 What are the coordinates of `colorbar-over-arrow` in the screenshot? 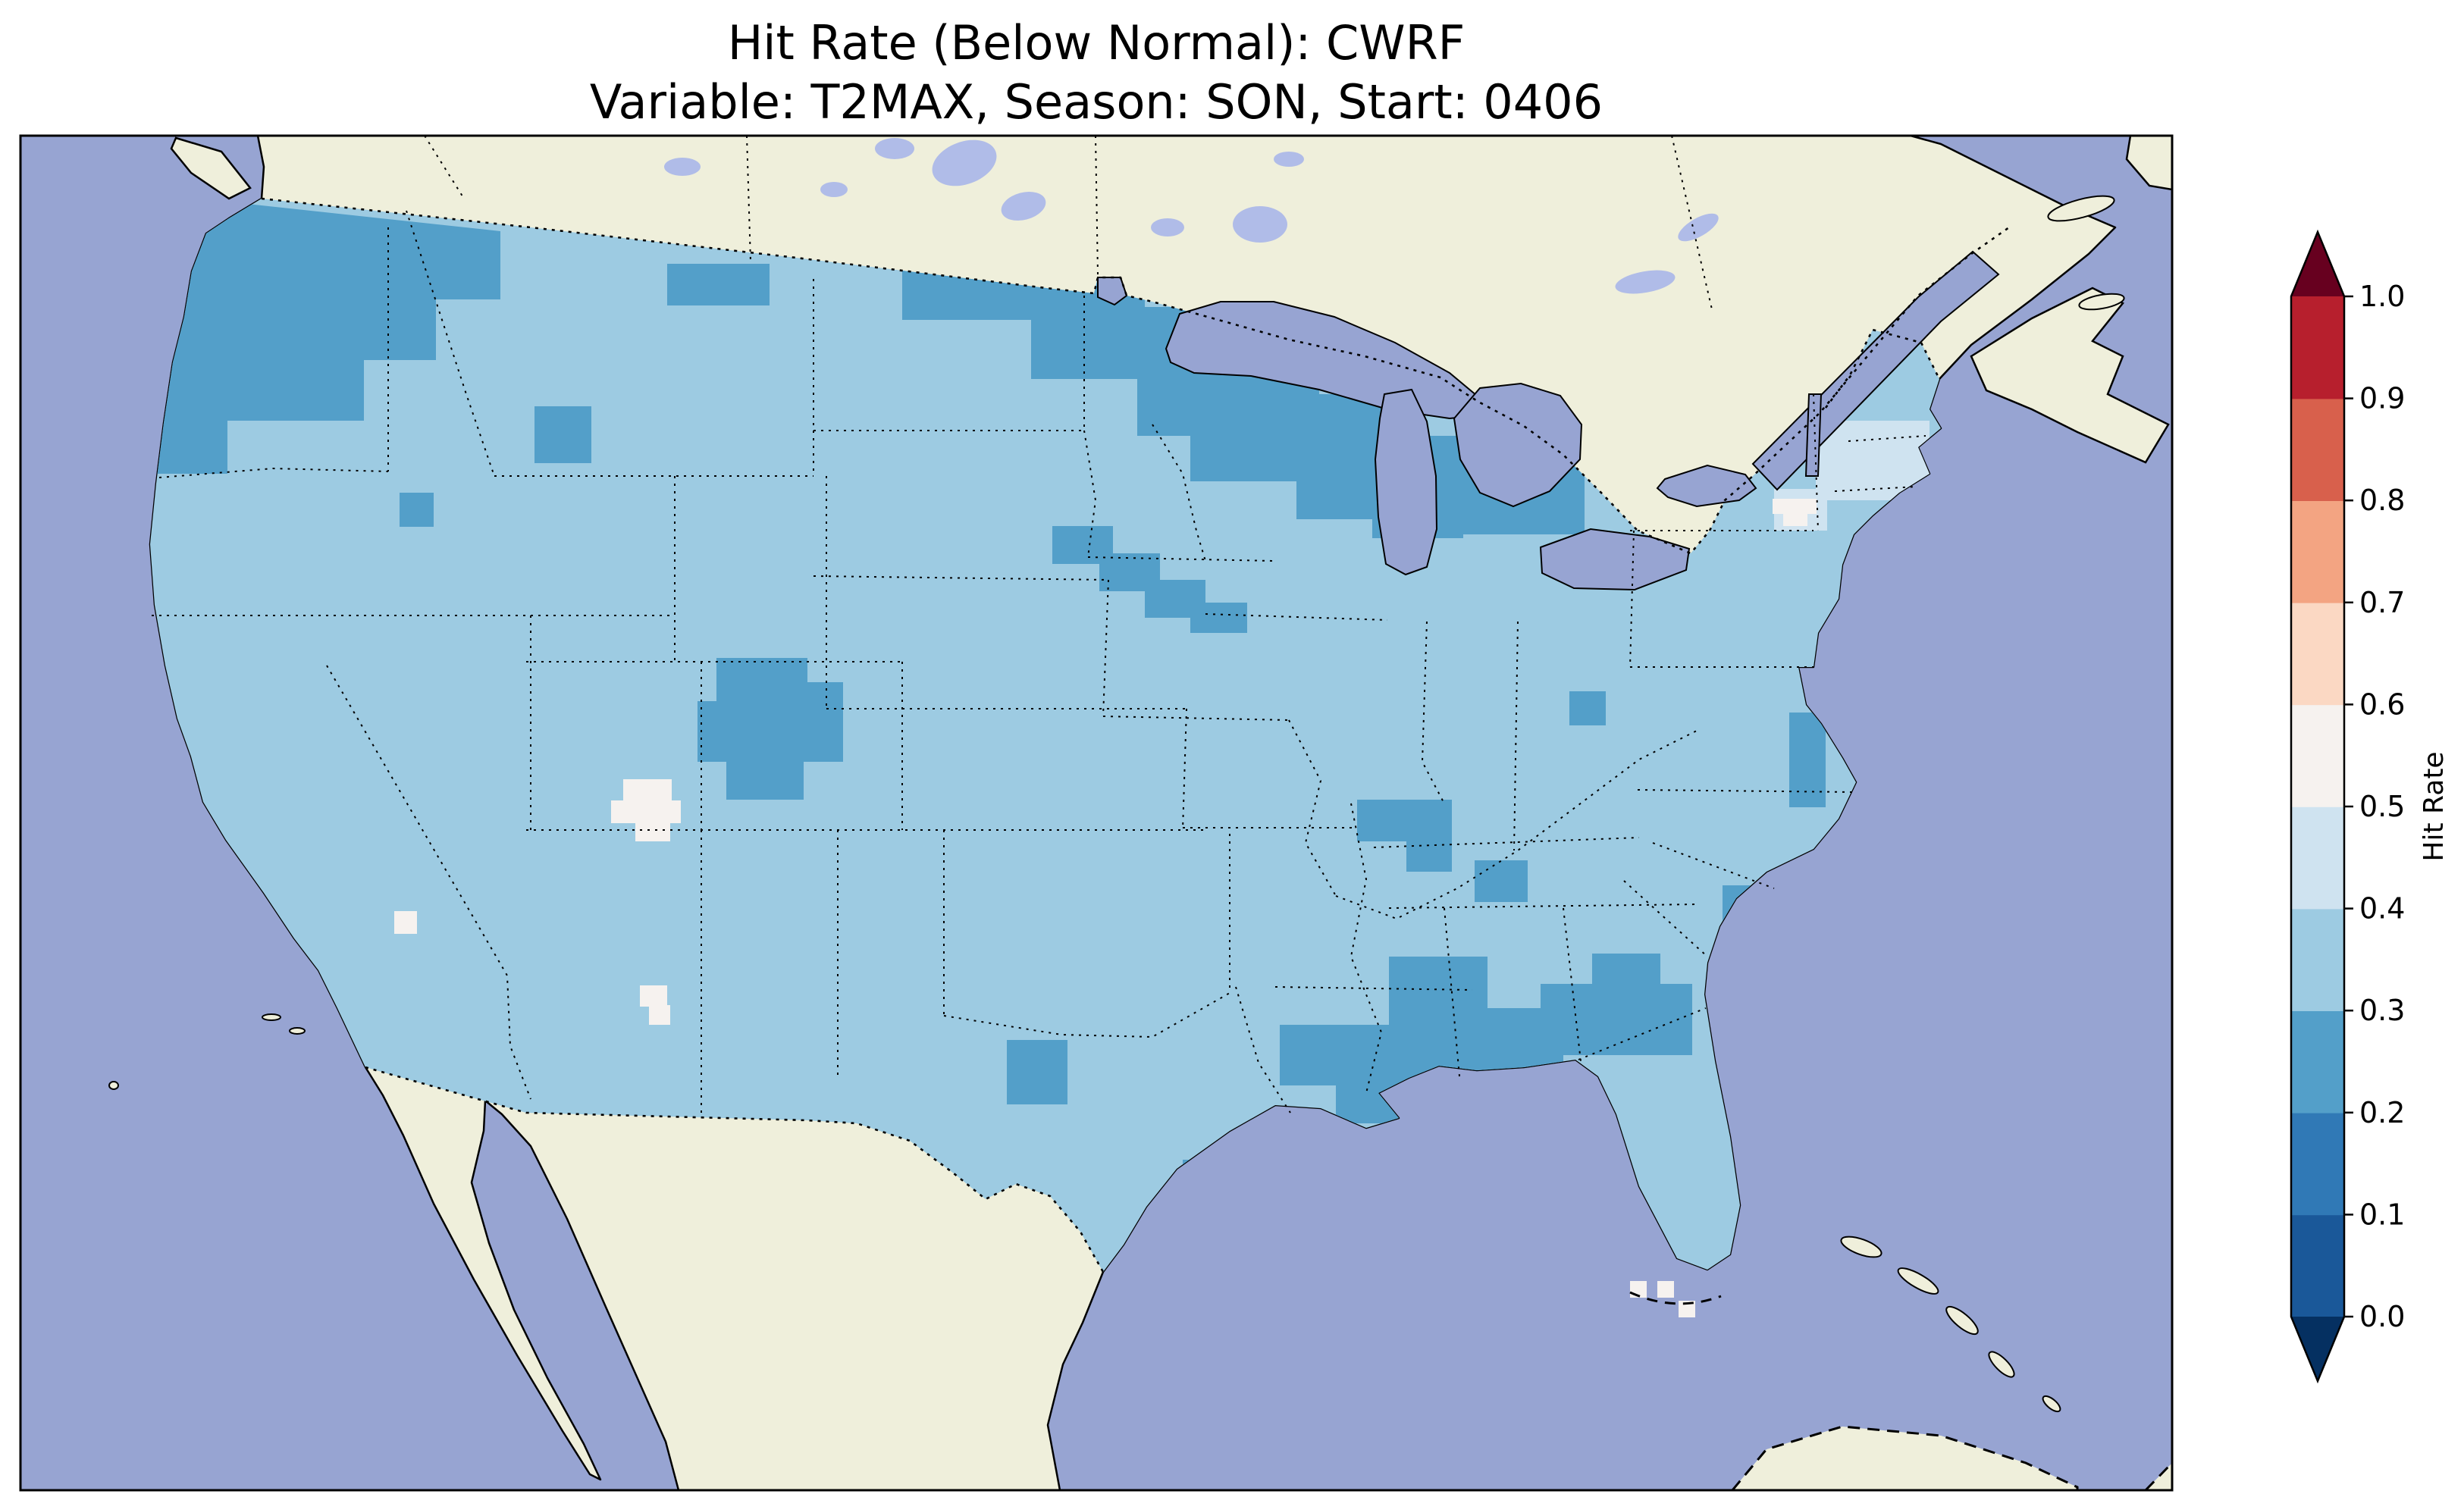 It's located at (2317, 264).